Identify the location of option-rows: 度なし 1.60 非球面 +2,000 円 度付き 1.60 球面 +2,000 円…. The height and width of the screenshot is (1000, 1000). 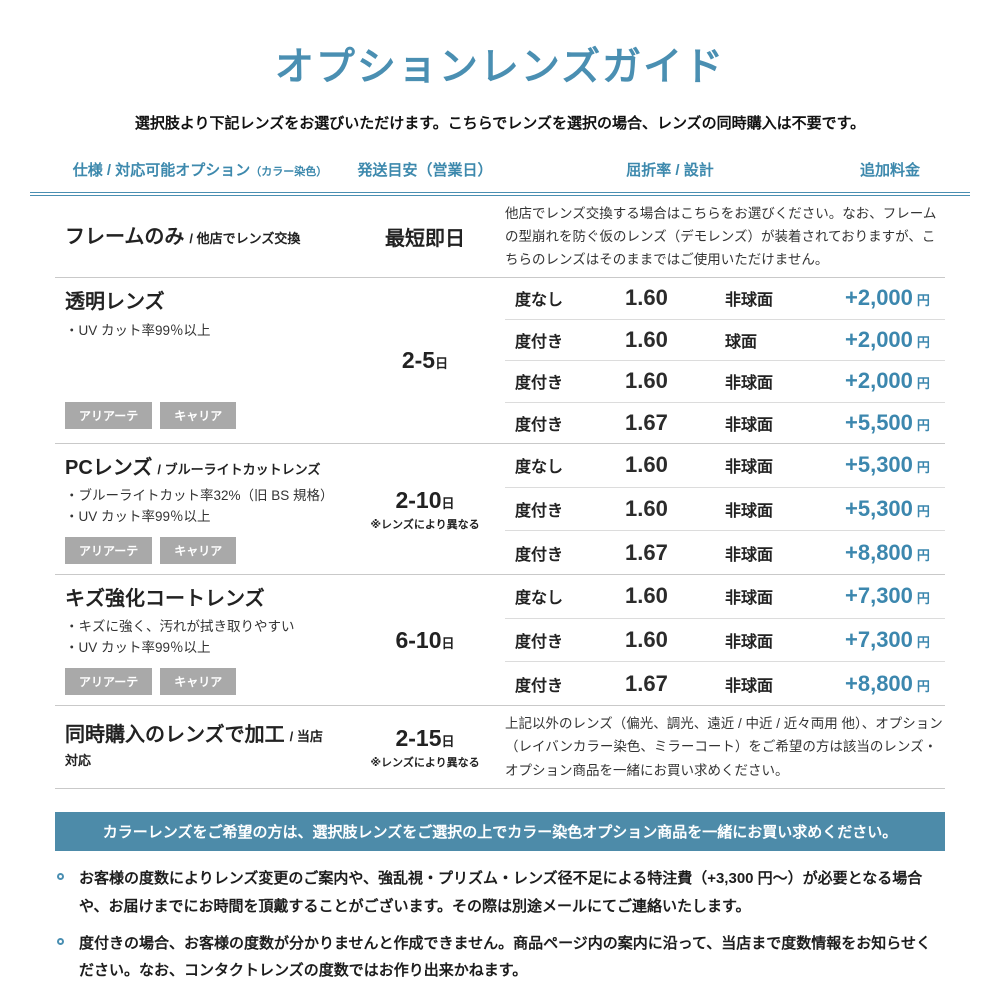
(725, 360).